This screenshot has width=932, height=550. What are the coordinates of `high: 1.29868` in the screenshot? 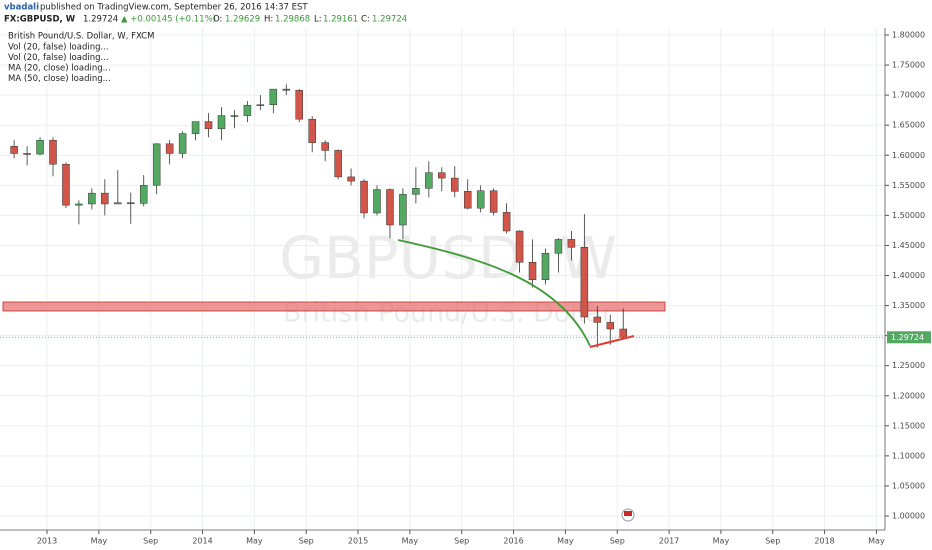 It's located at (292, 20).